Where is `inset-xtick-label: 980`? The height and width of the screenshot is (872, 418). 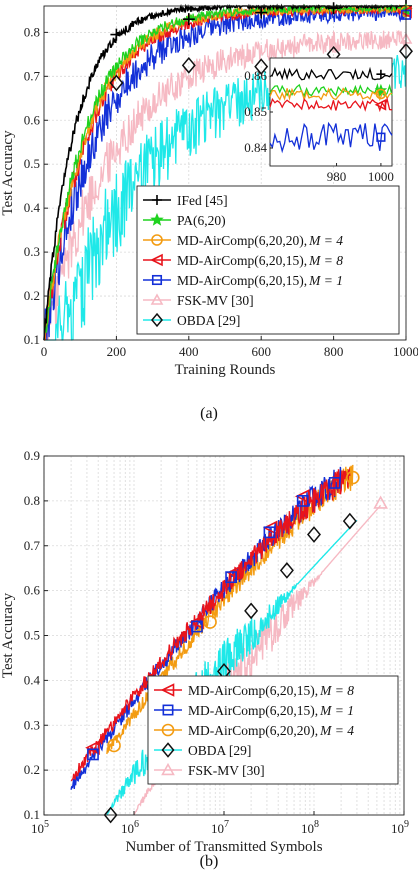
inset-xtick-label: 980 is located at coordinates (337, 176).